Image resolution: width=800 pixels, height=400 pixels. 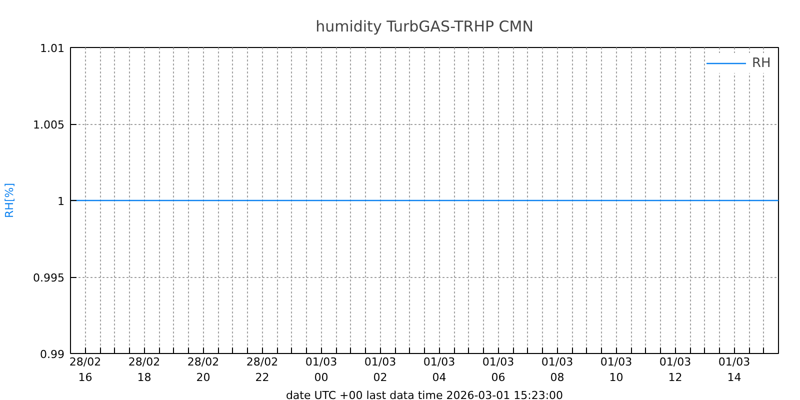 What do you see at coordinates (85, 370) in the screenshot?
I see `x-tick-label: 28/02 16` at bounding box center [85, 370].